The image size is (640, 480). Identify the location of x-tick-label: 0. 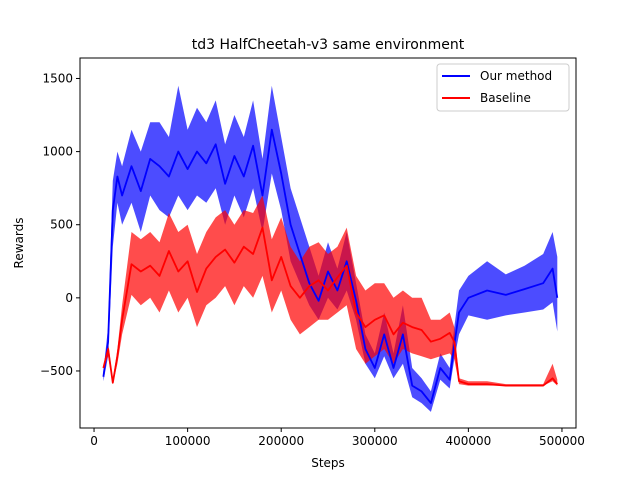
(94, 441).